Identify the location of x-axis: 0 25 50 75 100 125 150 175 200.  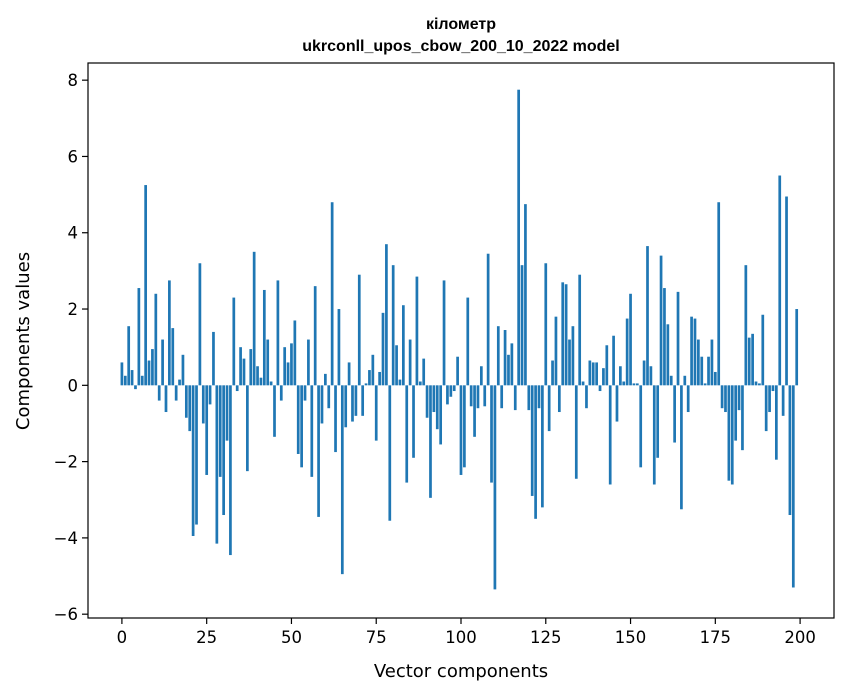
(466, 632).